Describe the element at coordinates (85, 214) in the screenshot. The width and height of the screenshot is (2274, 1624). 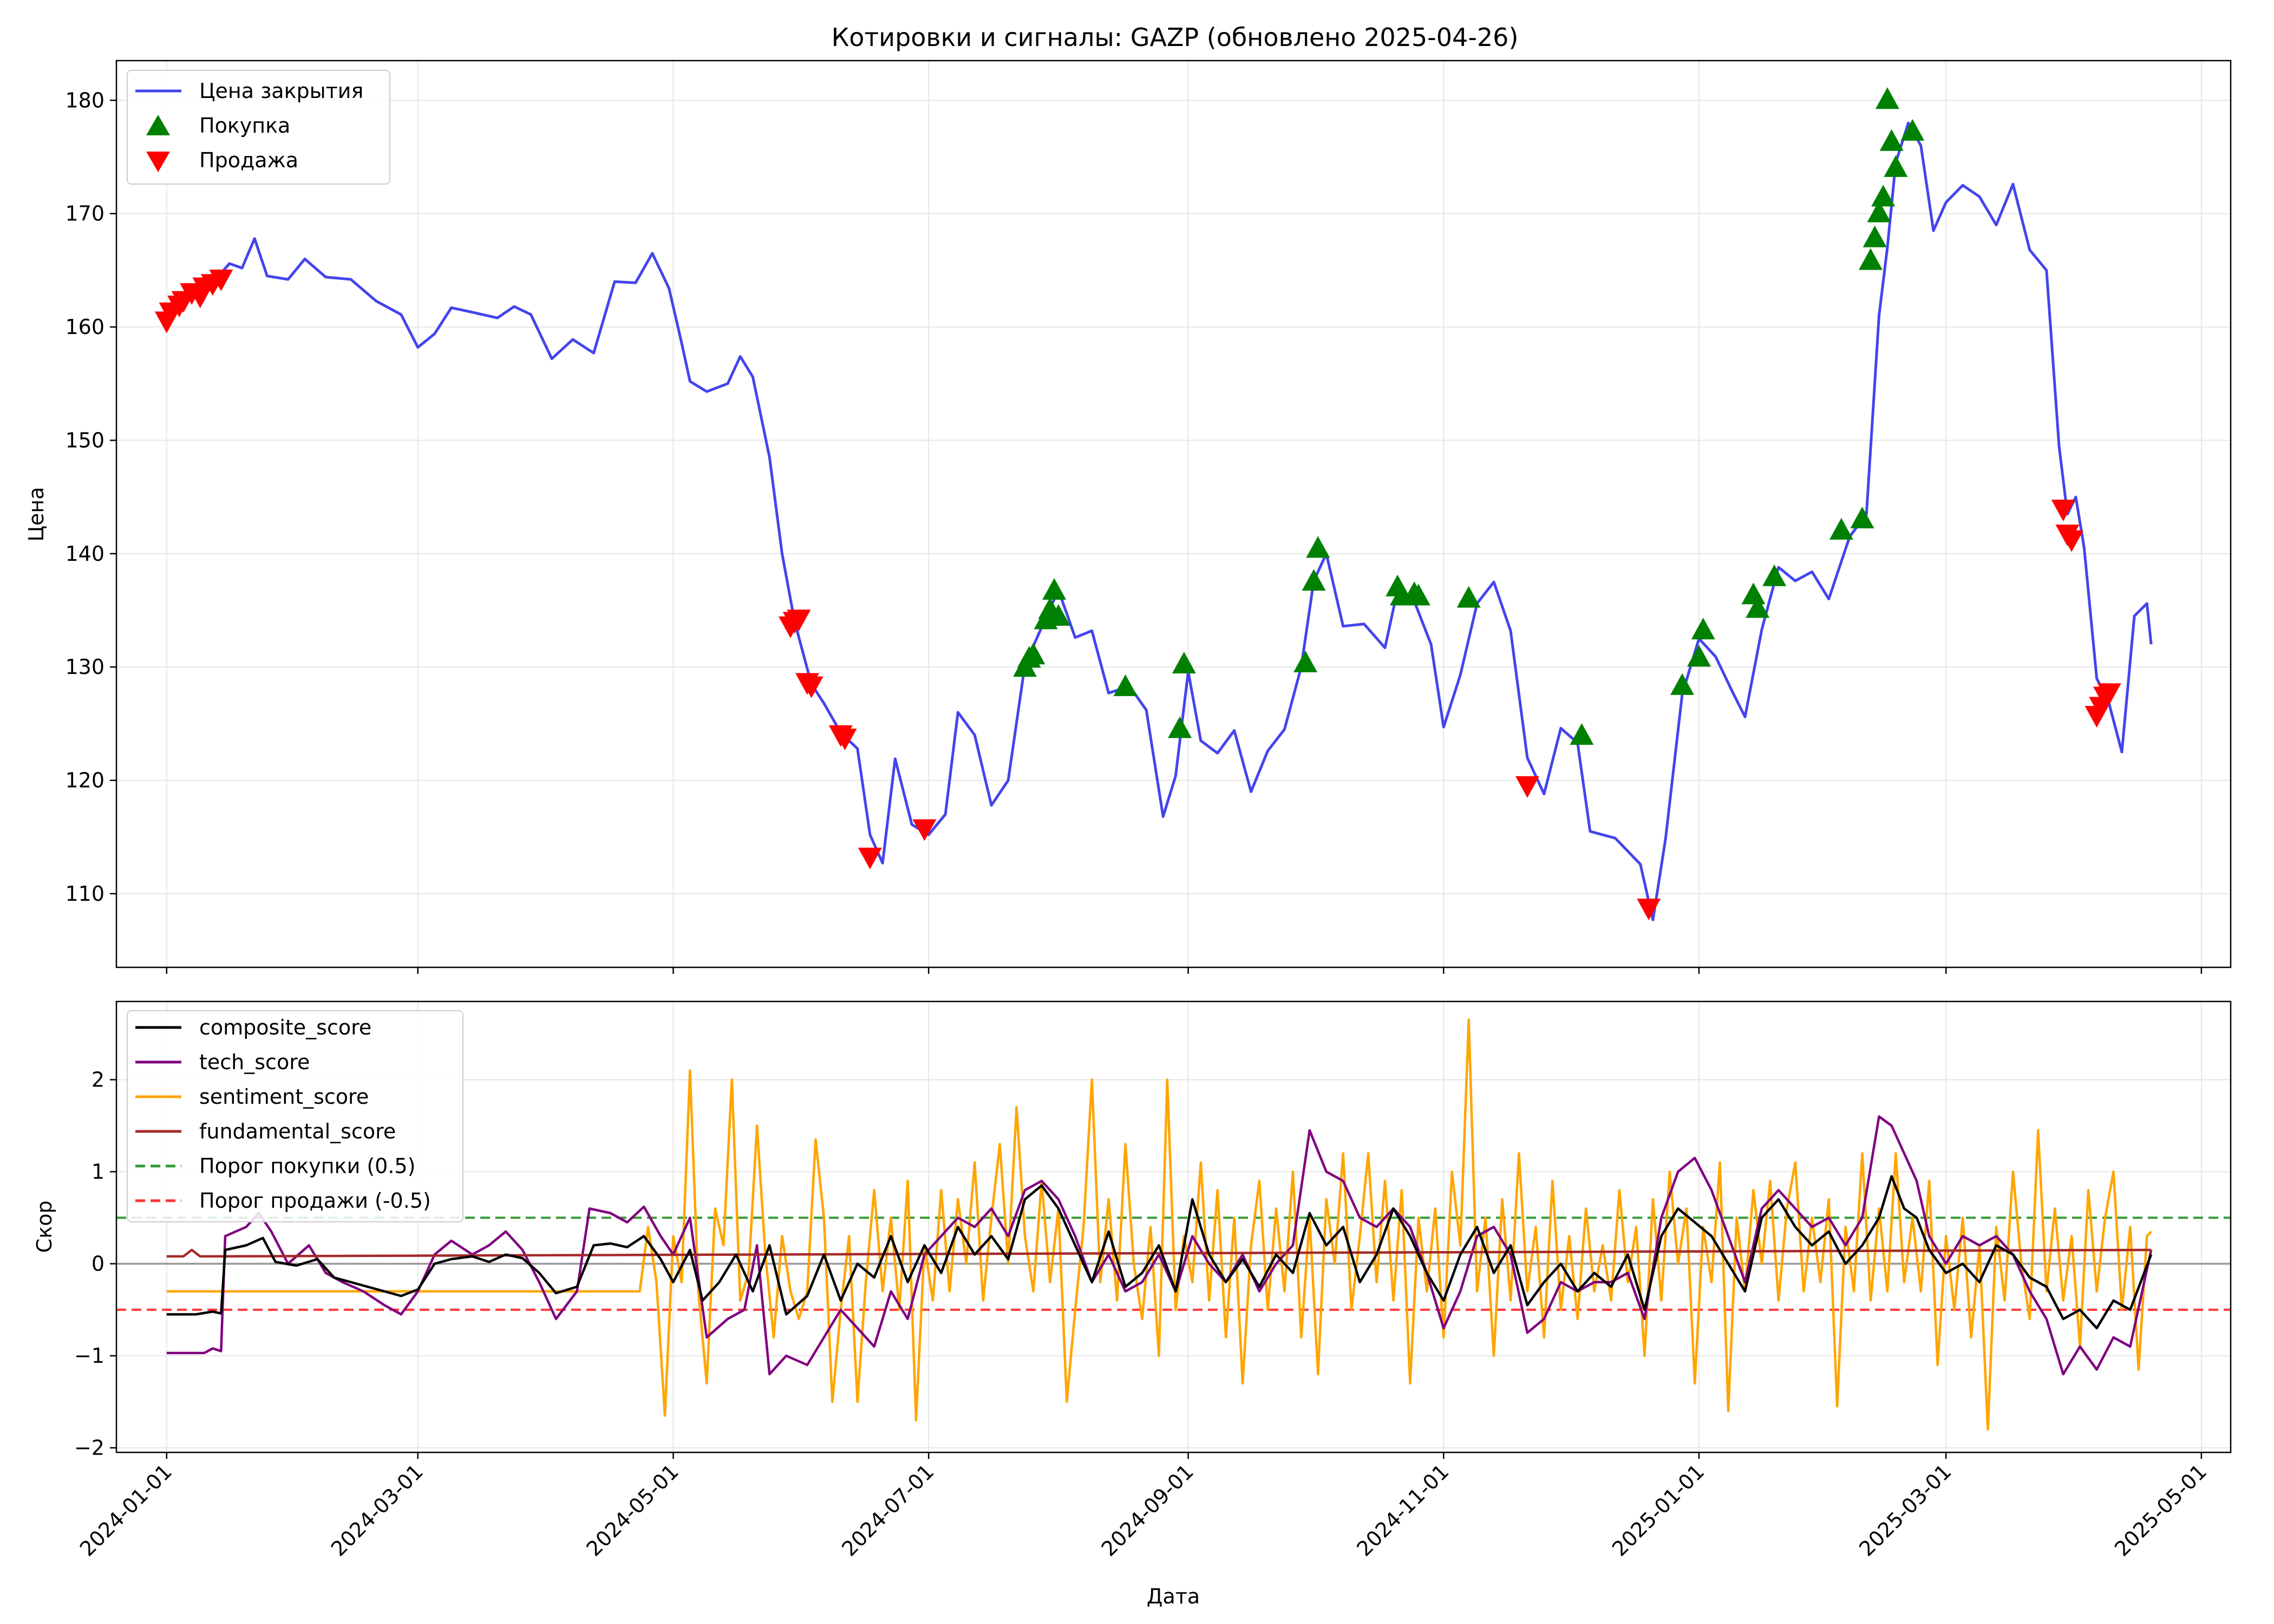
I see `y-tick-label: 170` at that location.